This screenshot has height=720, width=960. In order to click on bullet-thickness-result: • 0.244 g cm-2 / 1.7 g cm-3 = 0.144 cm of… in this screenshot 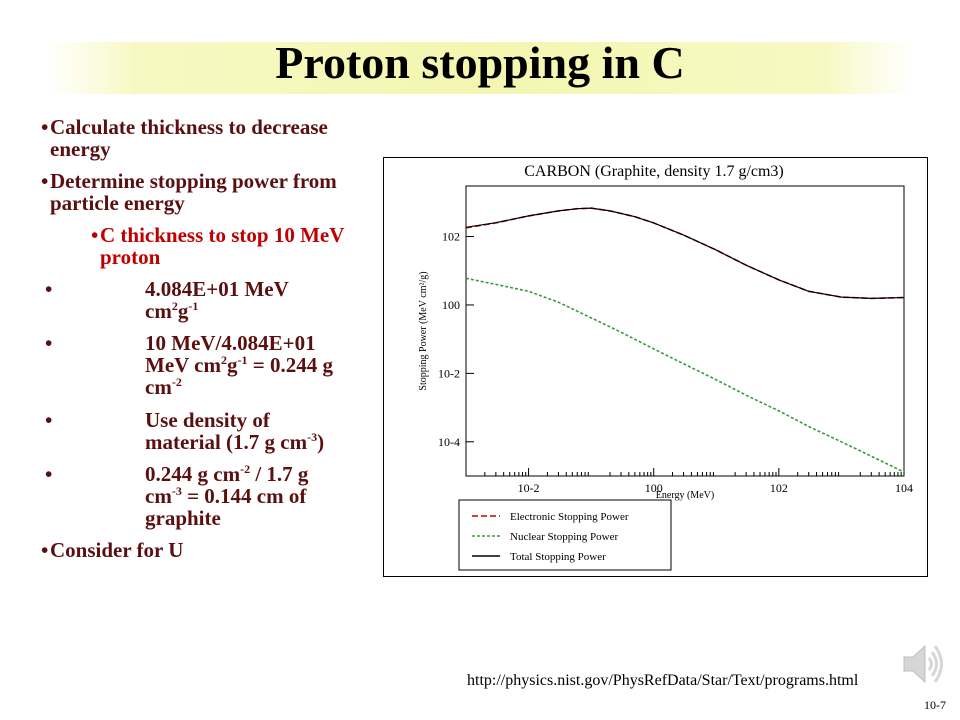, I will do `click(177, 495)`.